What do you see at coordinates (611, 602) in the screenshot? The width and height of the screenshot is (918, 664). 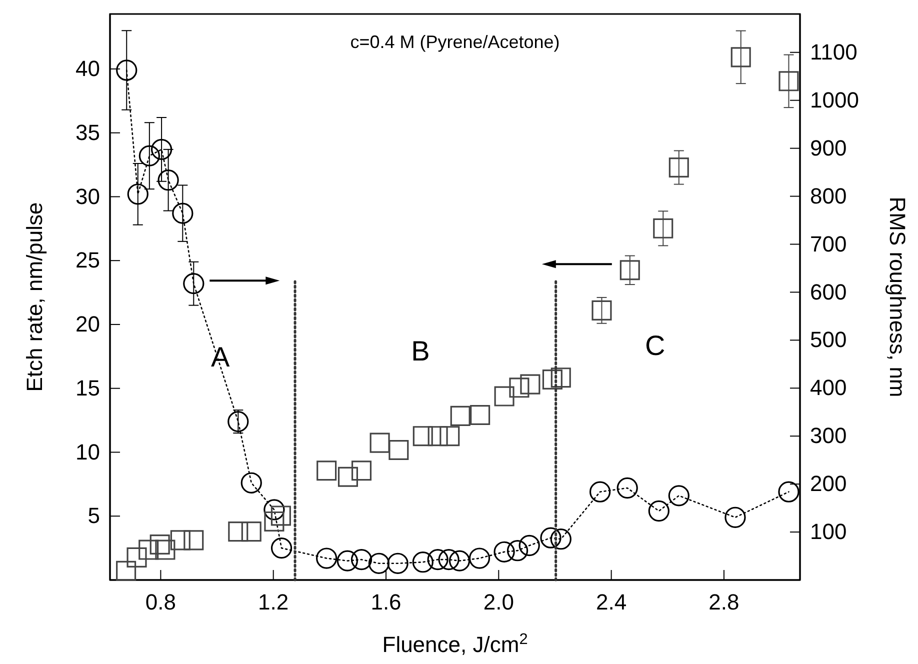 I see `x-tick-label: 2.4` at bounding box center [611, 602].